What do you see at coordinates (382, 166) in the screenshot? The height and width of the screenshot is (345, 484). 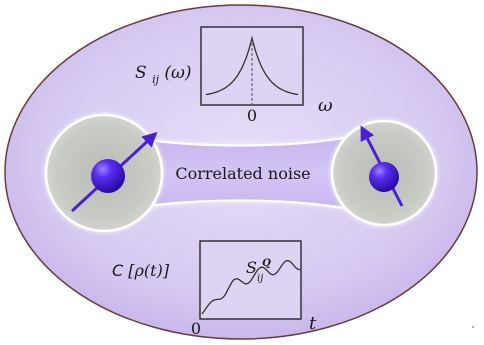 I see `right-spin-icon` at bounding box center [382, 166].